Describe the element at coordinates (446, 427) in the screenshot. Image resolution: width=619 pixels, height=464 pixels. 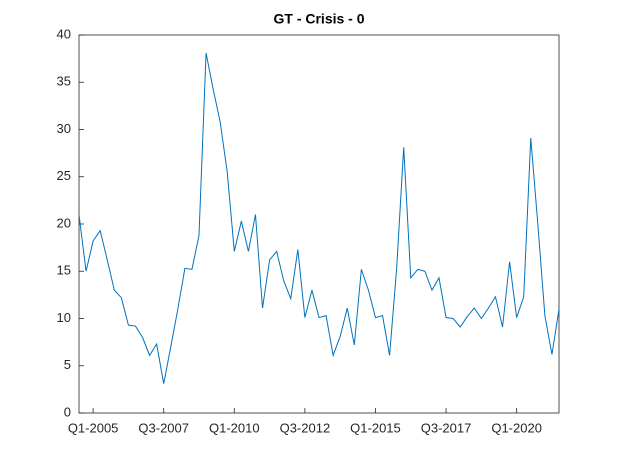
I see `x-tick-label: Q3-2017` at that location.